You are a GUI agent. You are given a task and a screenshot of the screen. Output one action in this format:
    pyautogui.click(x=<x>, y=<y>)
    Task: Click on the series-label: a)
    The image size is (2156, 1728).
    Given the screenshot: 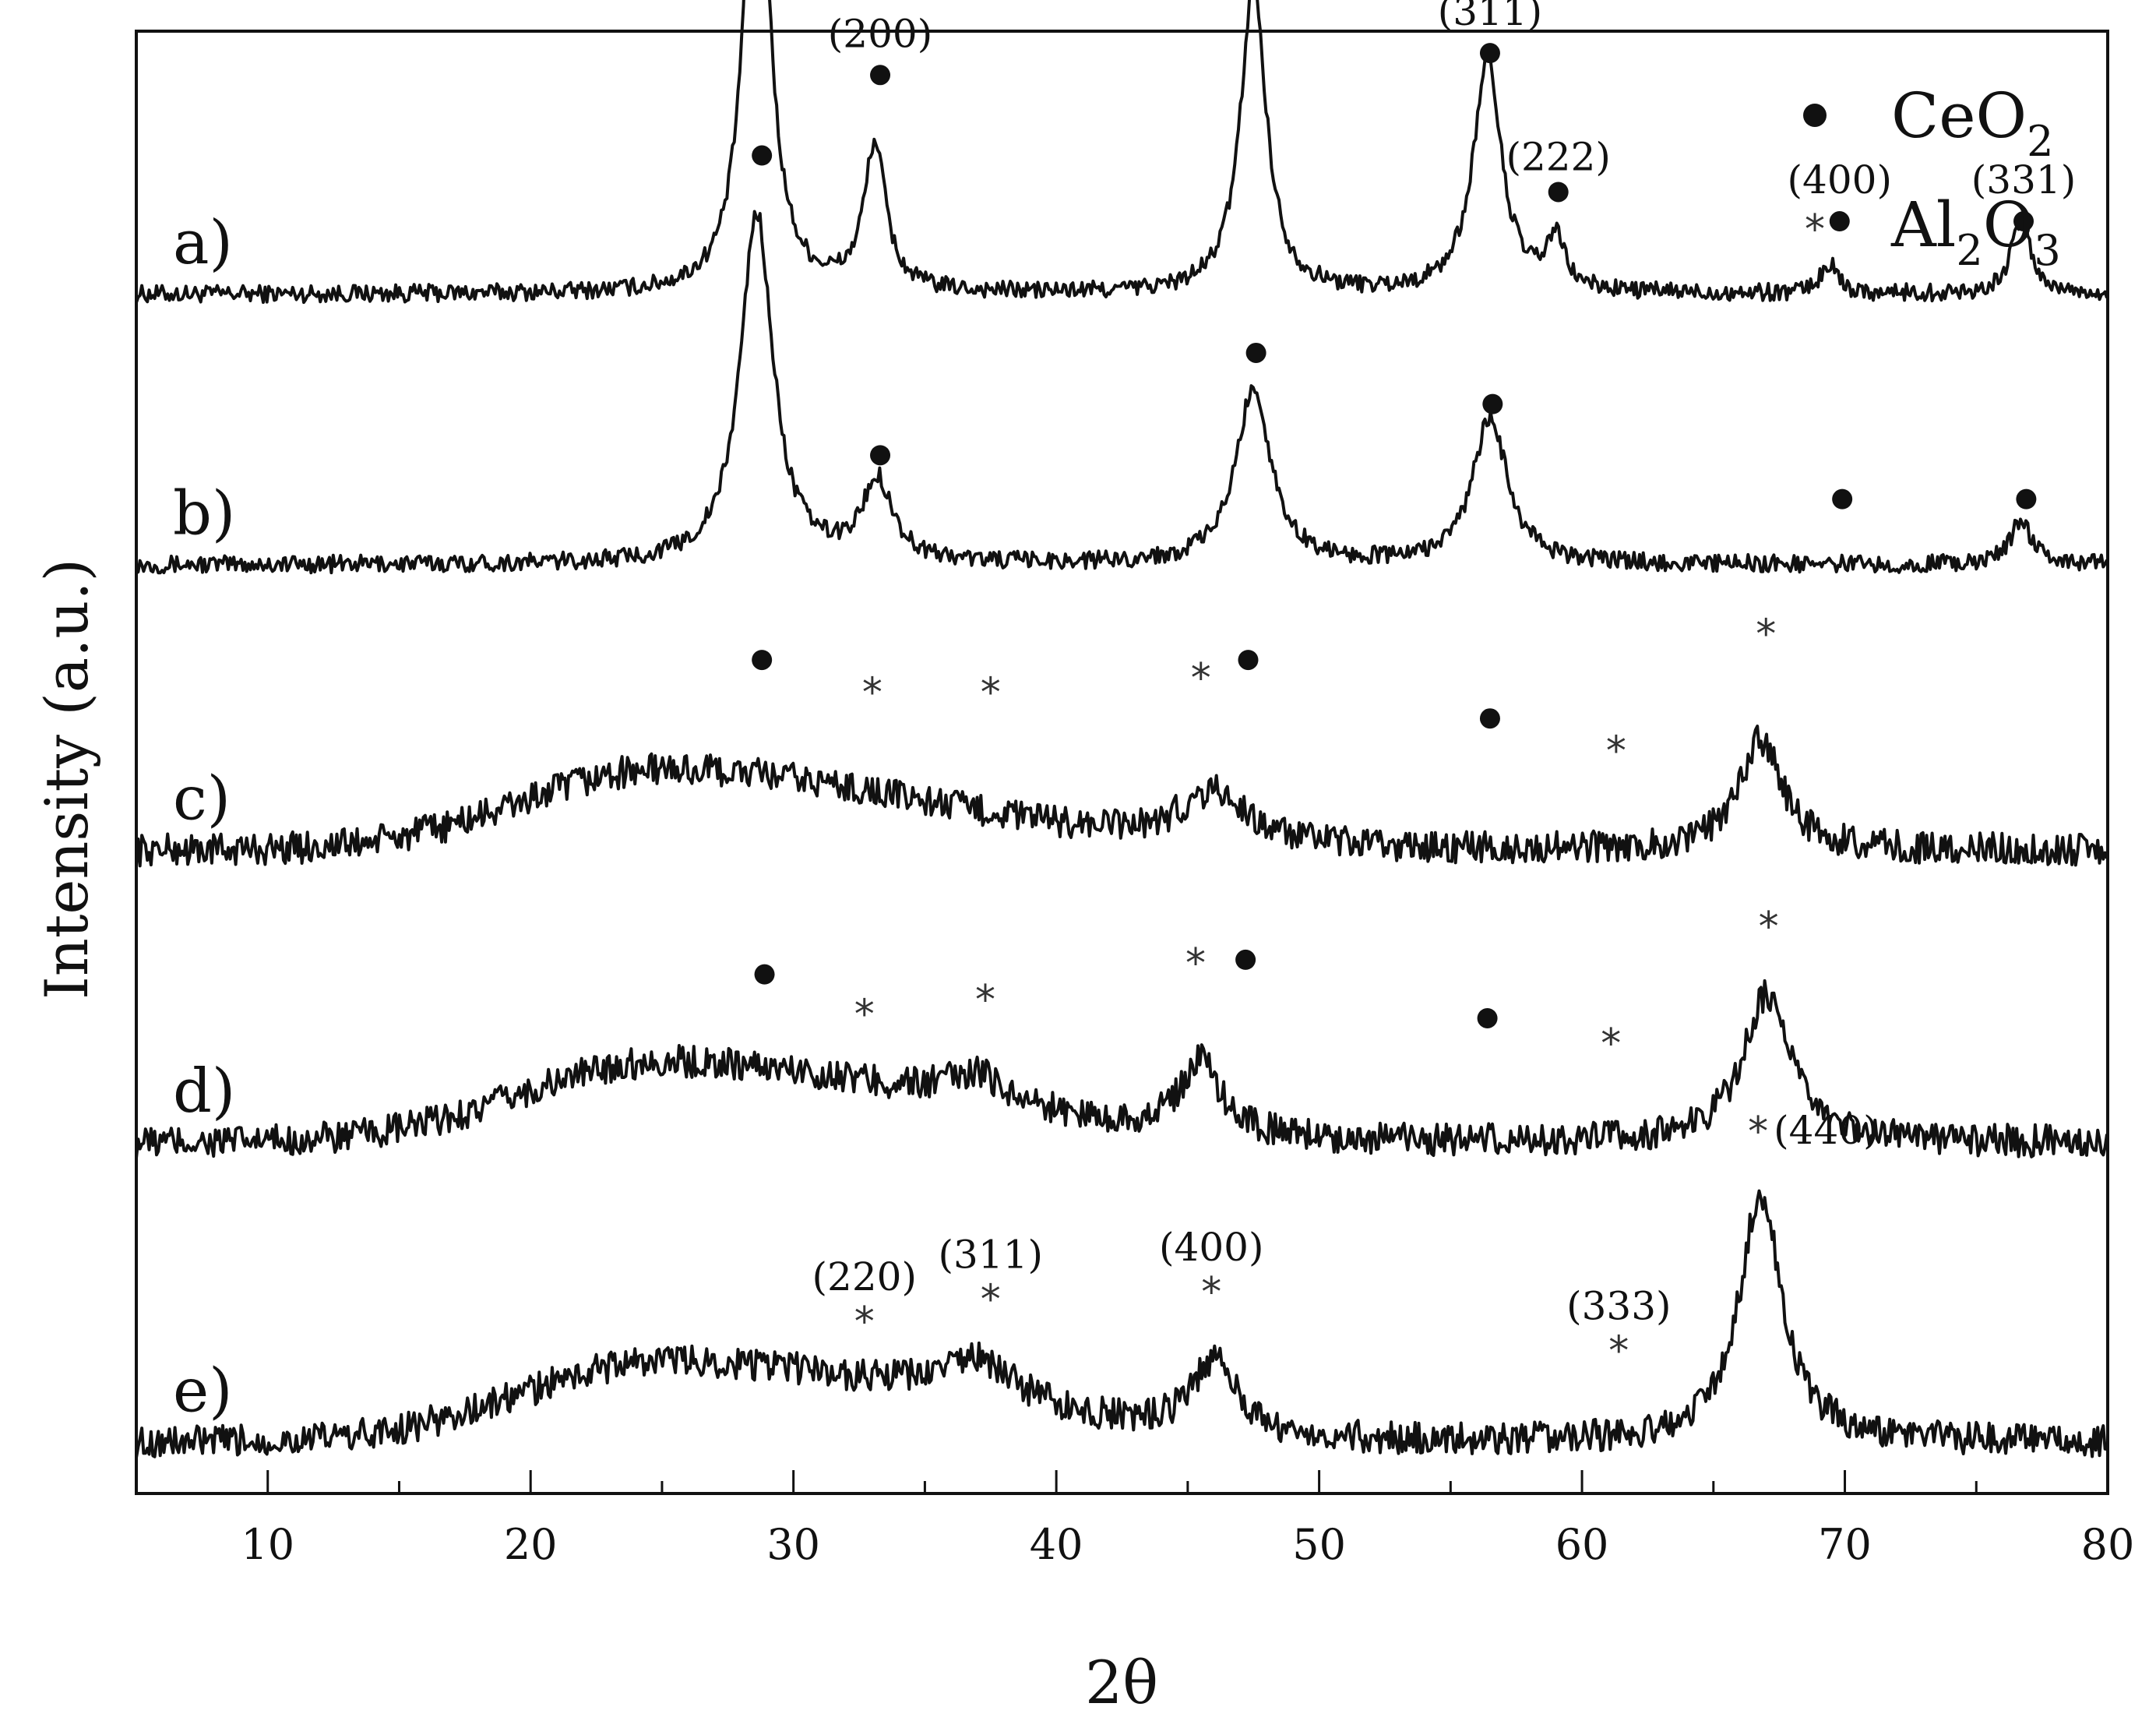 What is the action you would take?
    pyautogui.click(x=203, y=243)
    